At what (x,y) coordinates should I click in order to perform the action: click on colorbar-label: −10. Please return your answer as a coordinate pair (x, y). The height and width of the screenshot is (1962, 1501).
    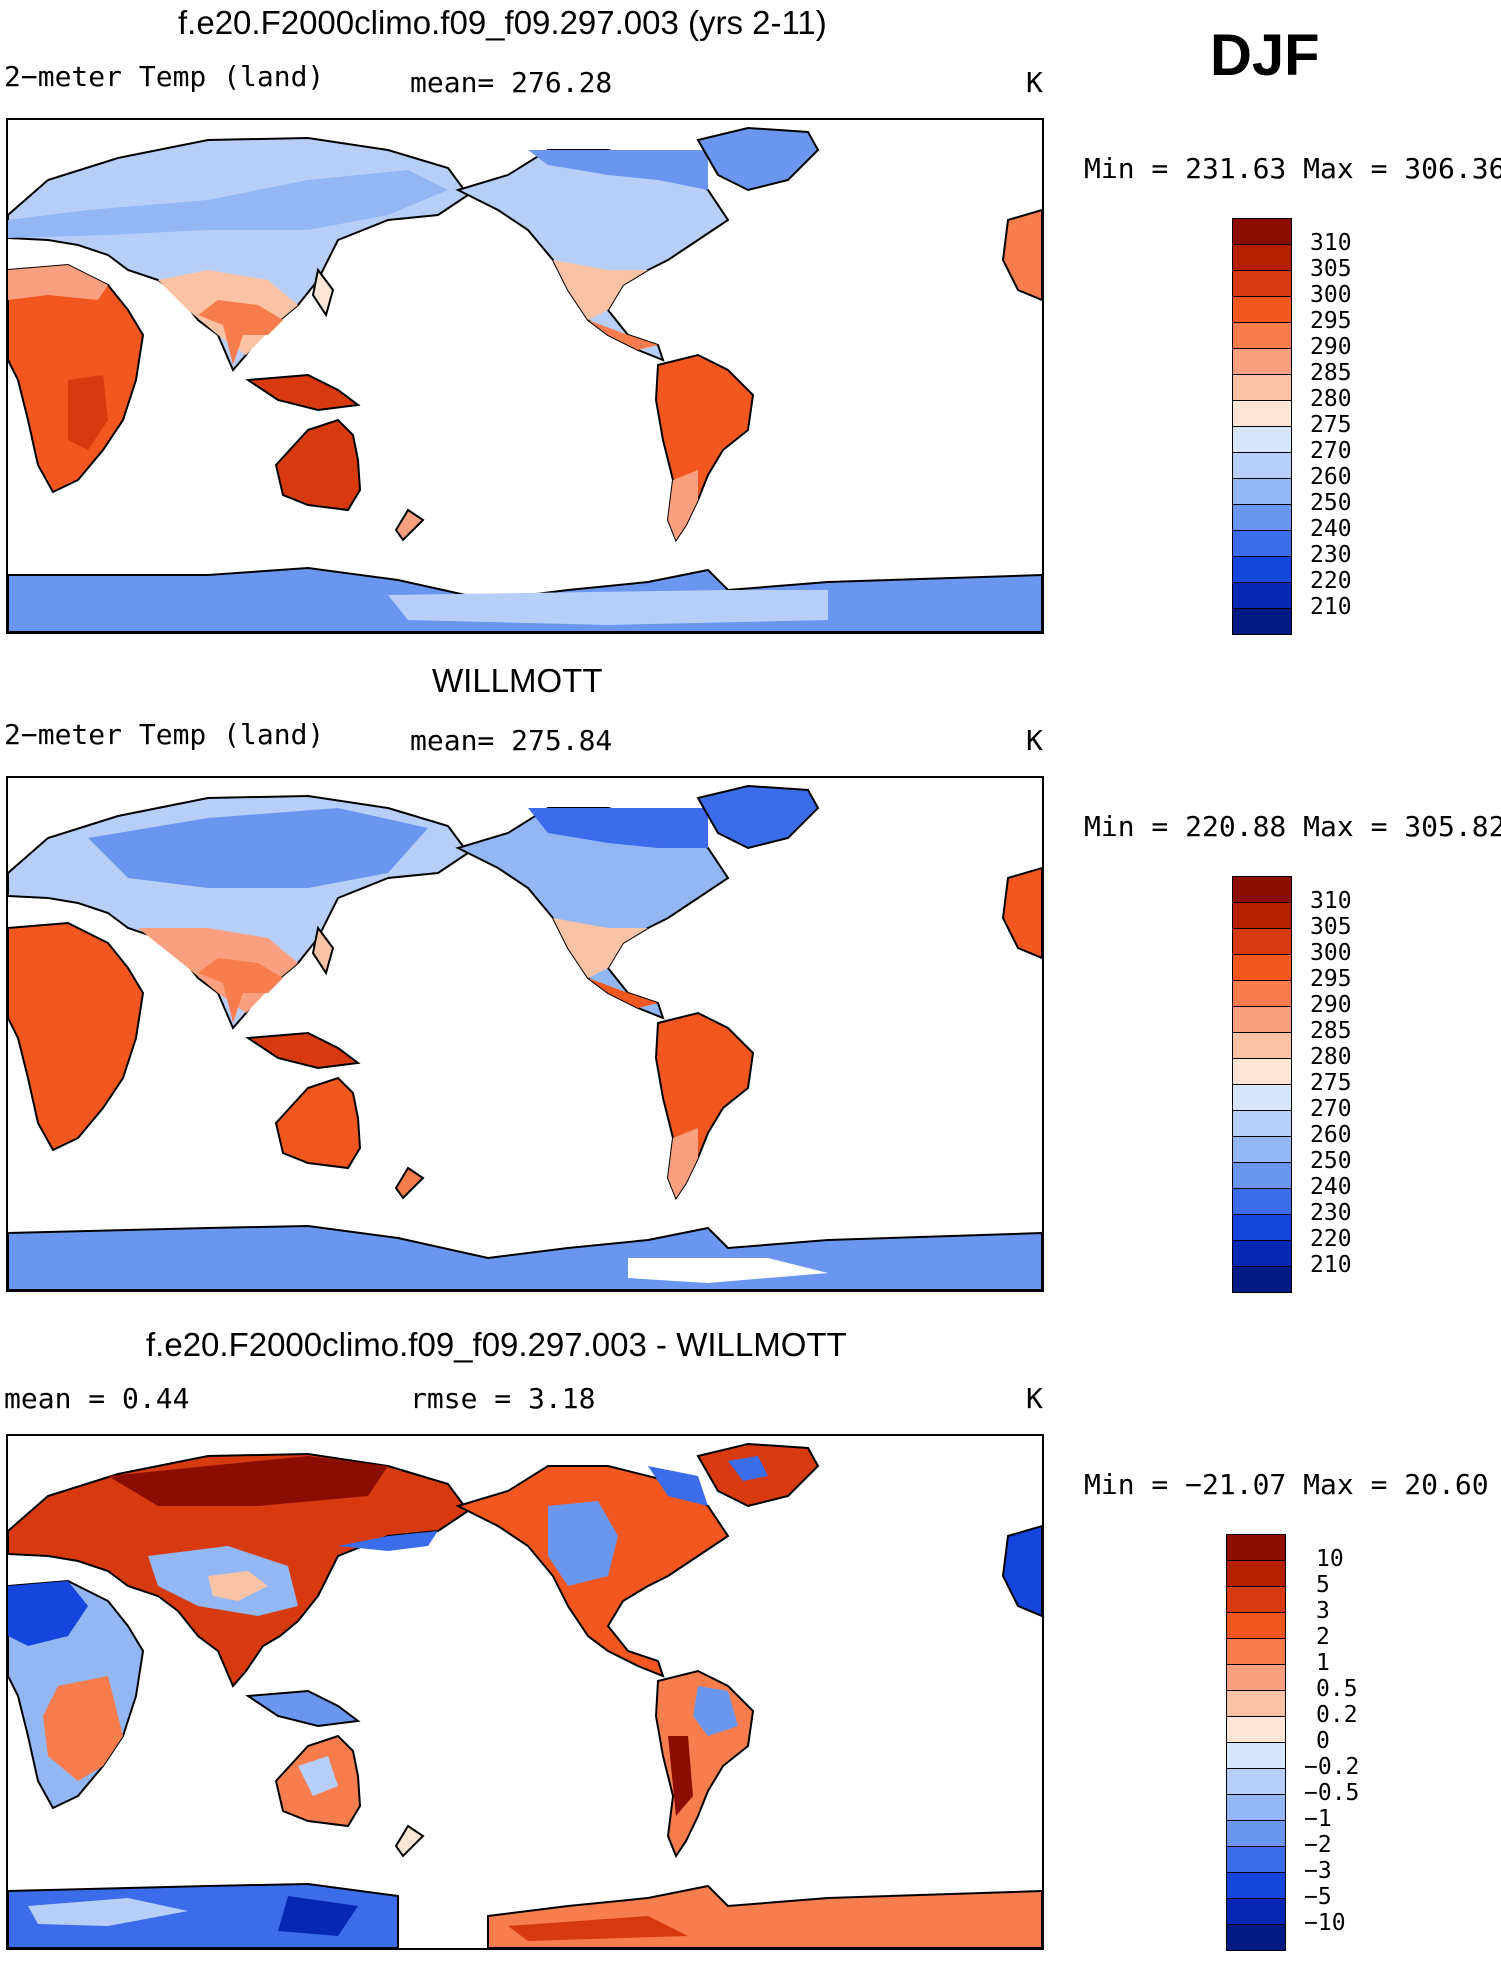
    Looking at the image, I should click on (1325, 1923).